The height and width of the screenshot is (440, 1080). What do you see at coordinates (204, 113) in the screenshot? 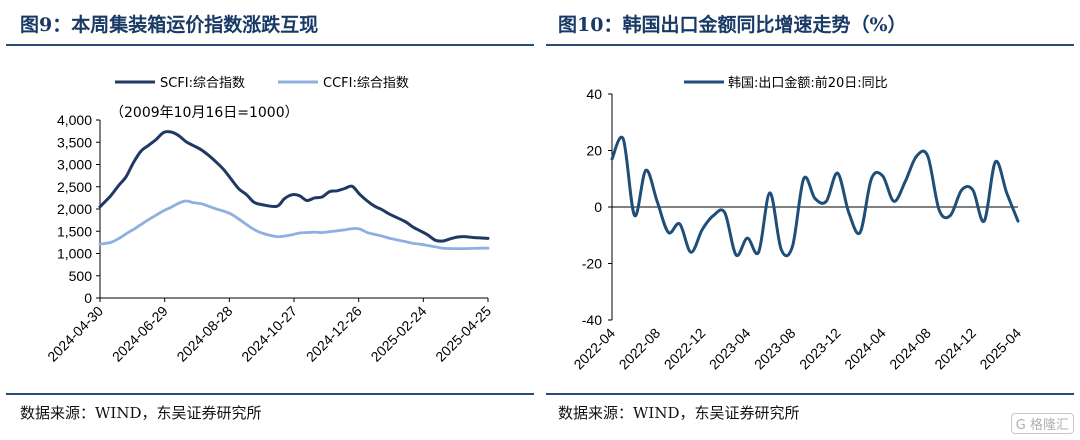
I see `chart-annotation: （2009年10月16日=1000）` at bounding box center [204, 113].